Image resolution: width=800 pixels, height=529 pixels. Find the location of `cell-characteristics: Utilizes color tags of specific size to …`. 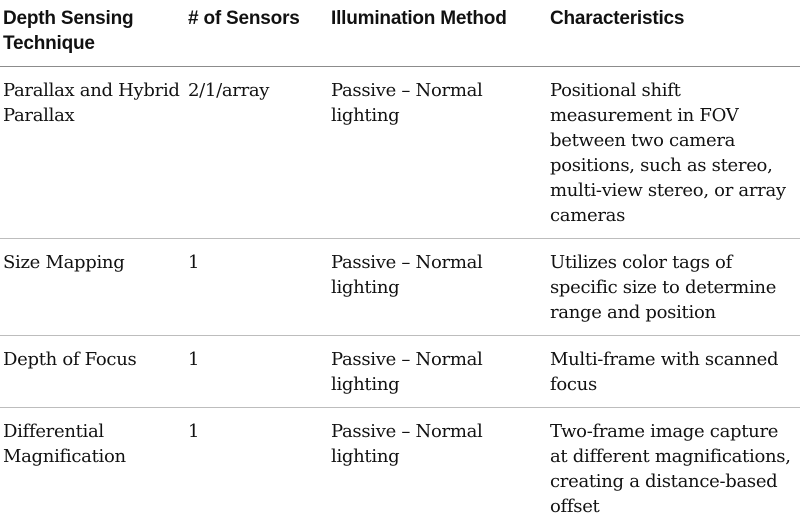

cell-characteristics: Utilizes color tags of specific size to … is located at coordinates (673, 287).